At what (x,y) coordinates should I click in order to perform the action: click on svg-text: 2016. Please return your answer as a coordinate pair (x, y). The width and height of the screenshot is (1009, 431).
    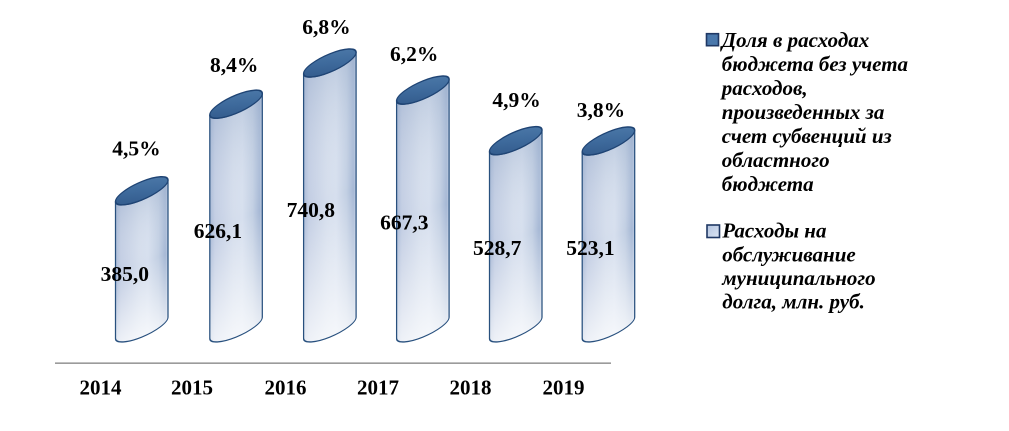
    Looking at the image, I should click on (286, 388).